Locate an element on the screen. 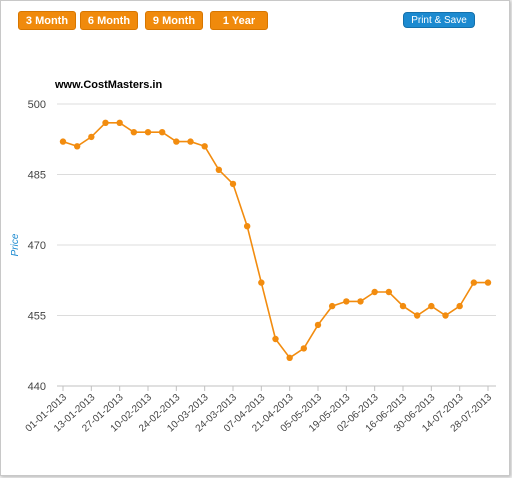  y-tick-label: 500 is located at coordinates (37, 105).